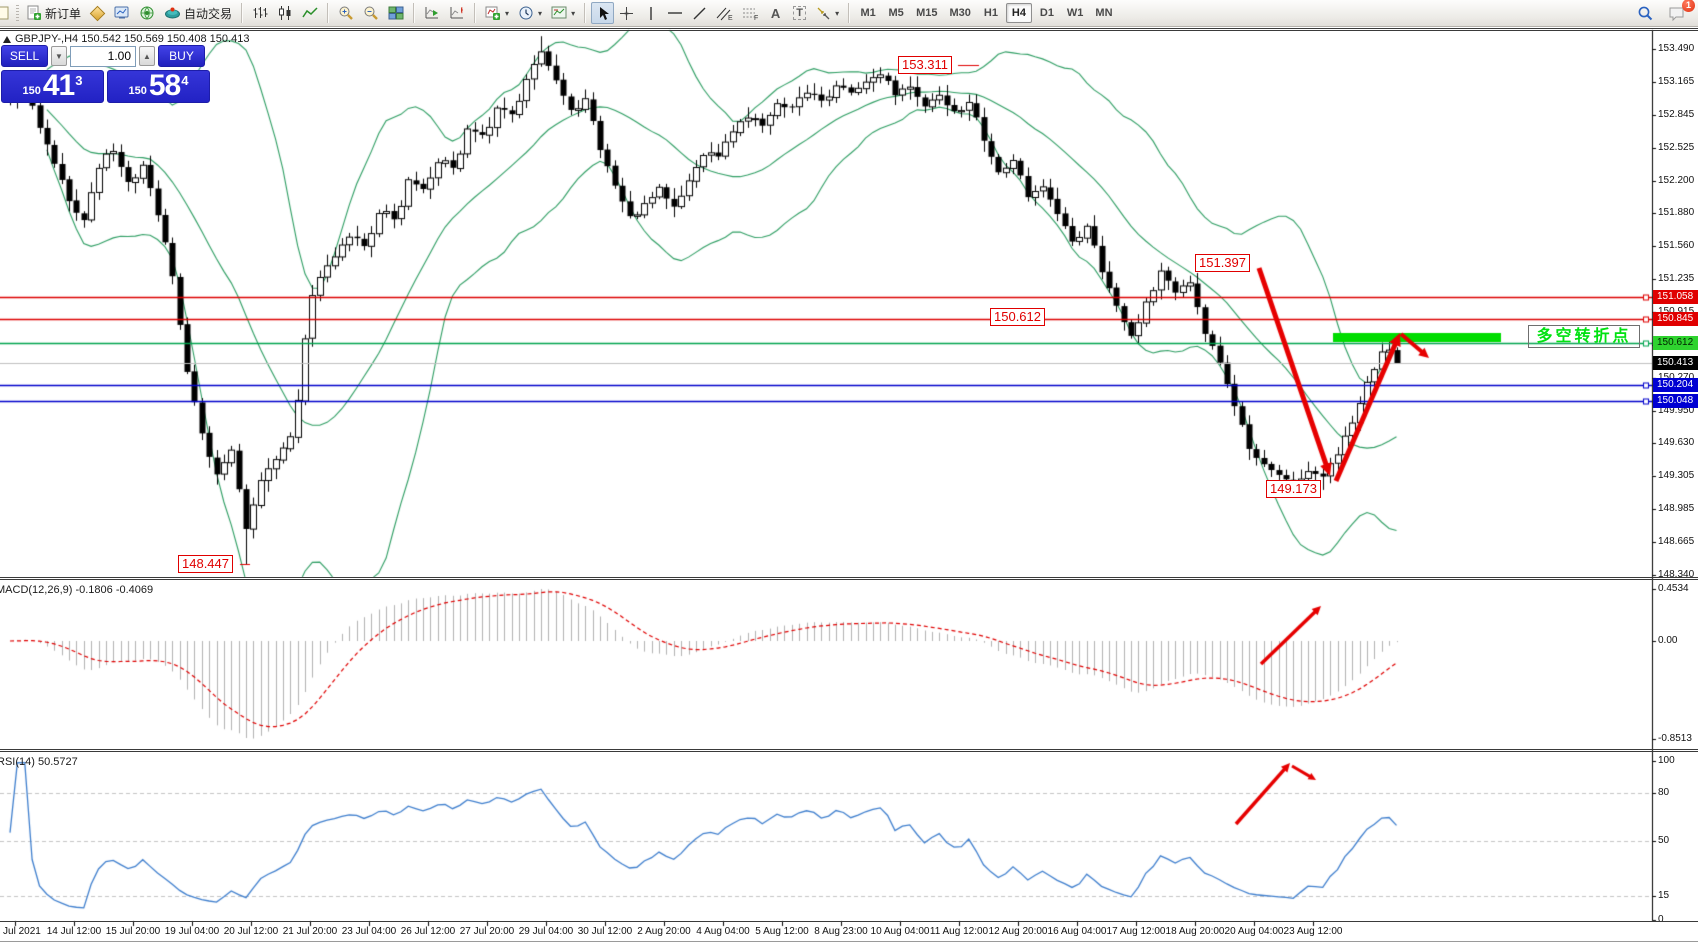 The width and height of the screenshot is (1698, 943). I want to click on volume-increase-button: ▲, so click(147, 56).